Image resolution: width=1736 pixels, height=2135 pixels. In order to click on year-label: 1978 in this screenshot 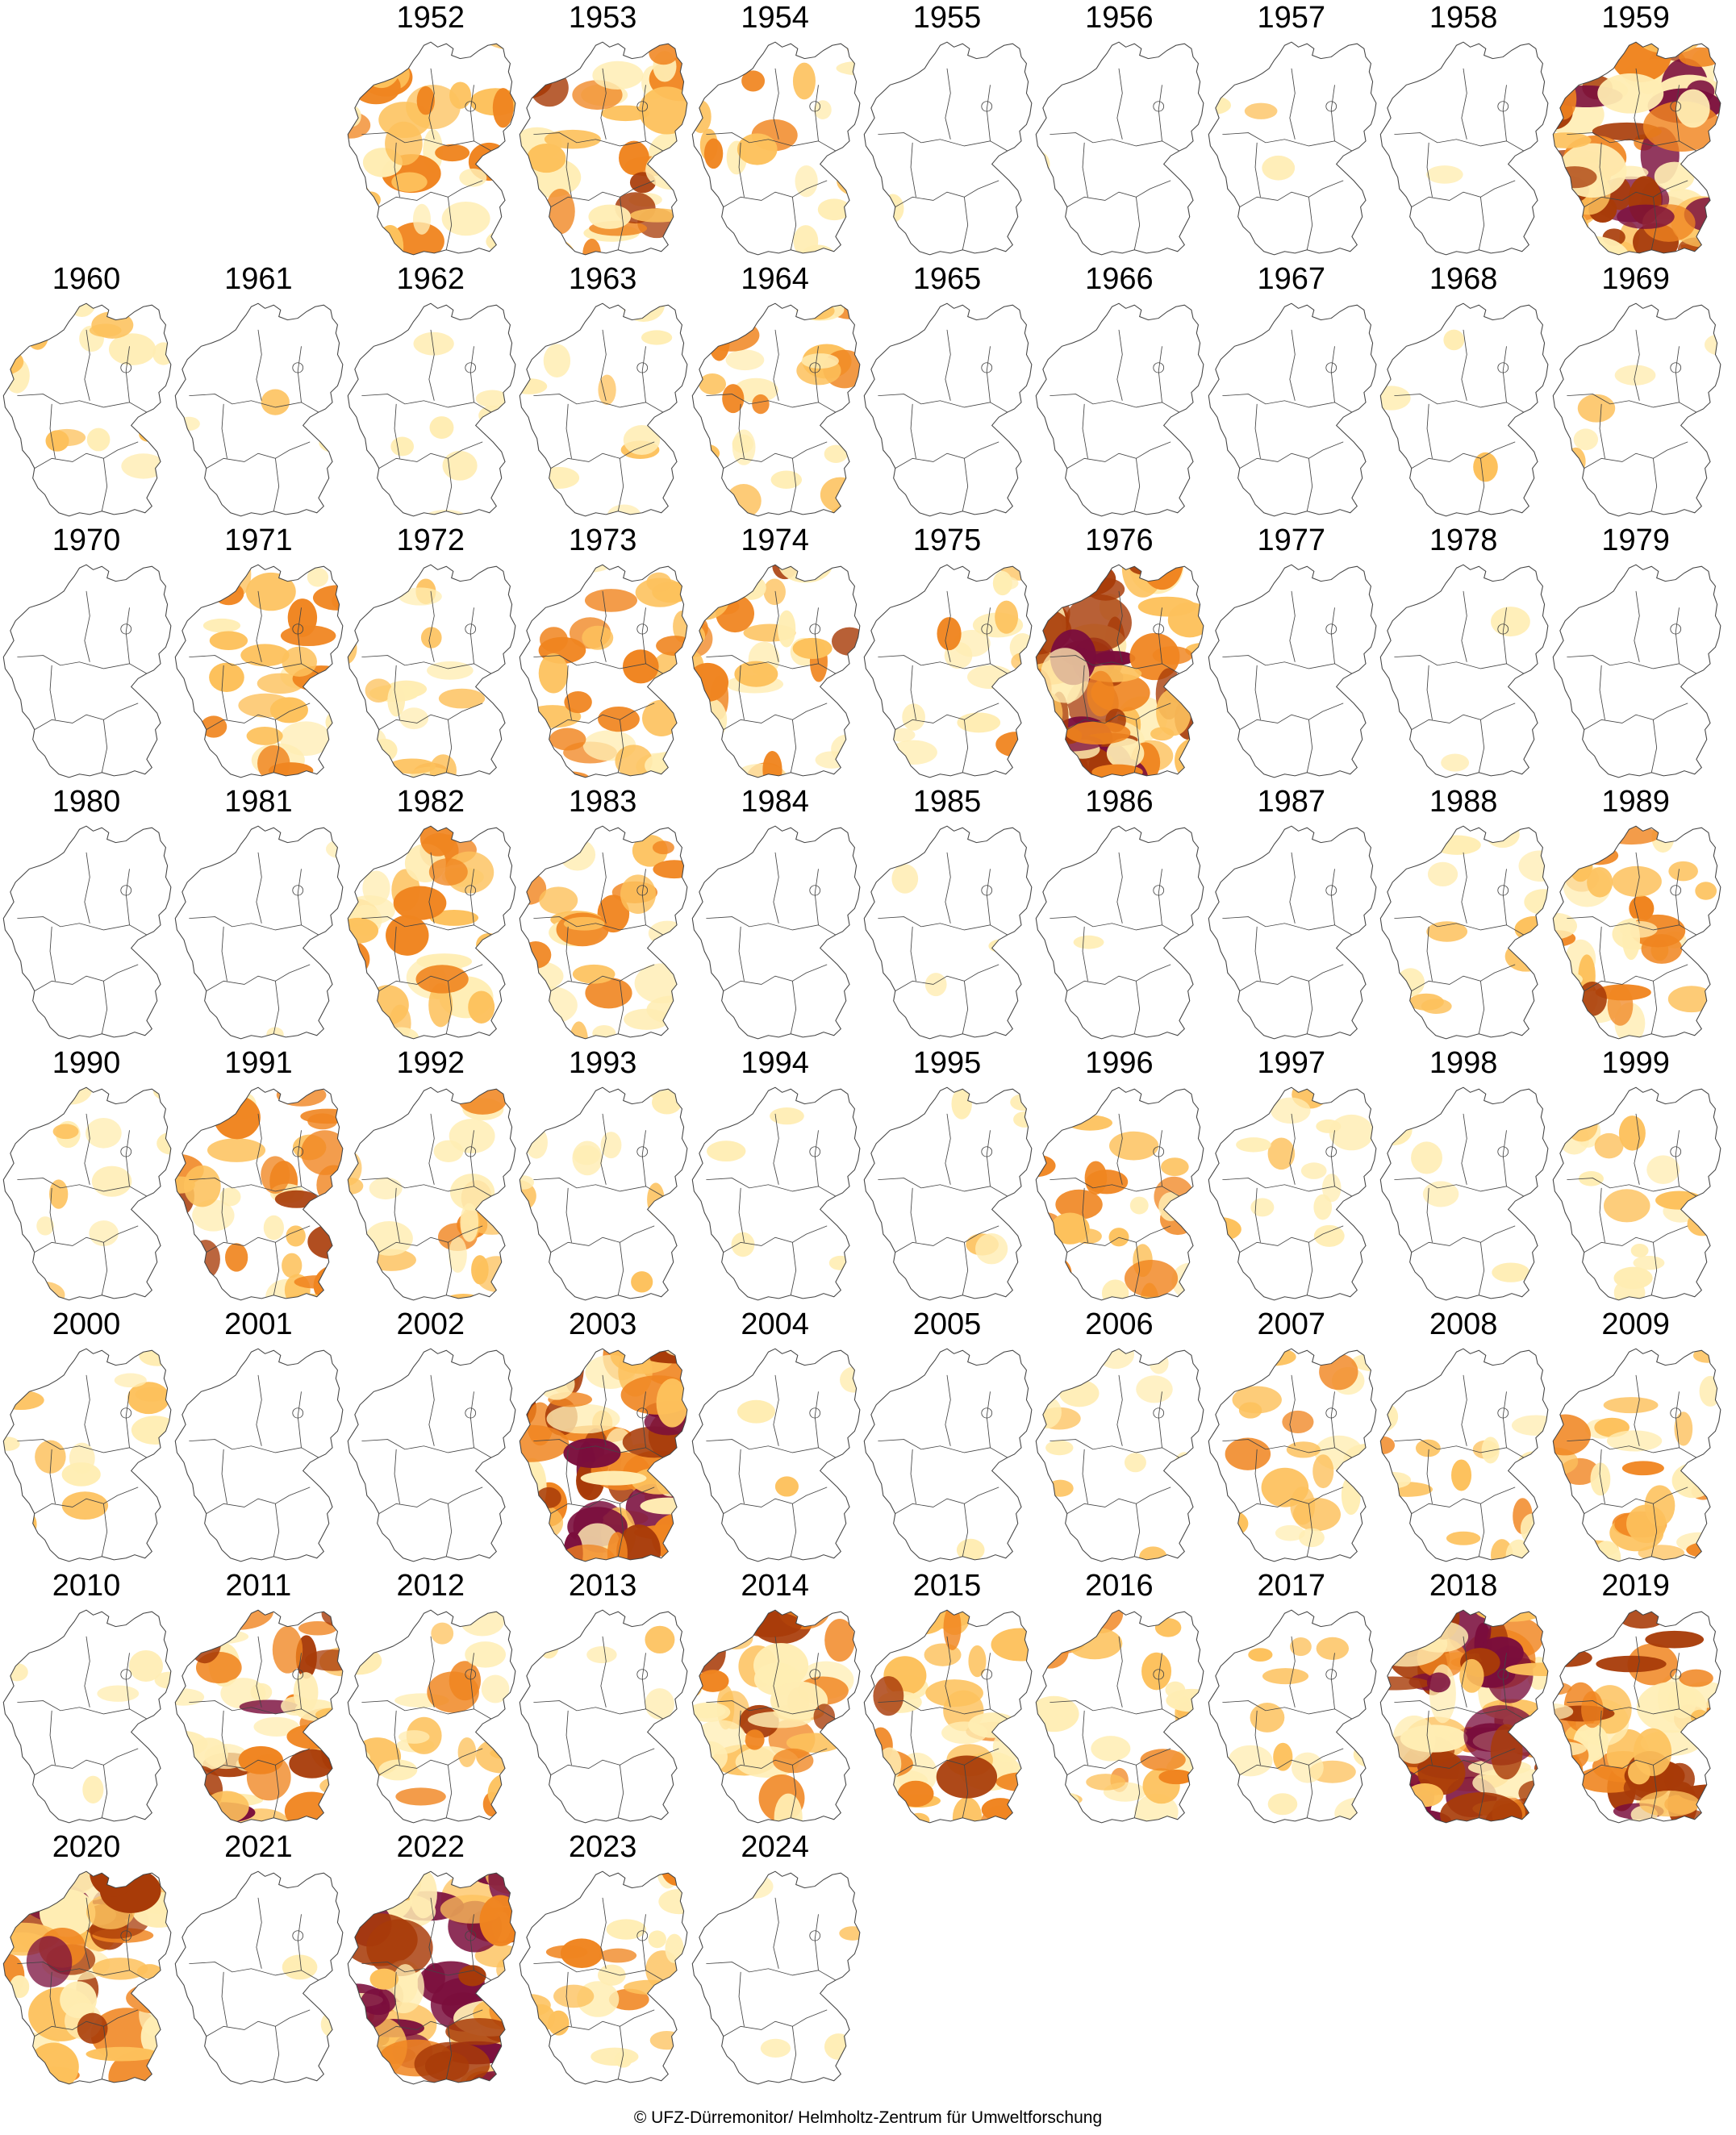, I will do `click(1464, 540)`.